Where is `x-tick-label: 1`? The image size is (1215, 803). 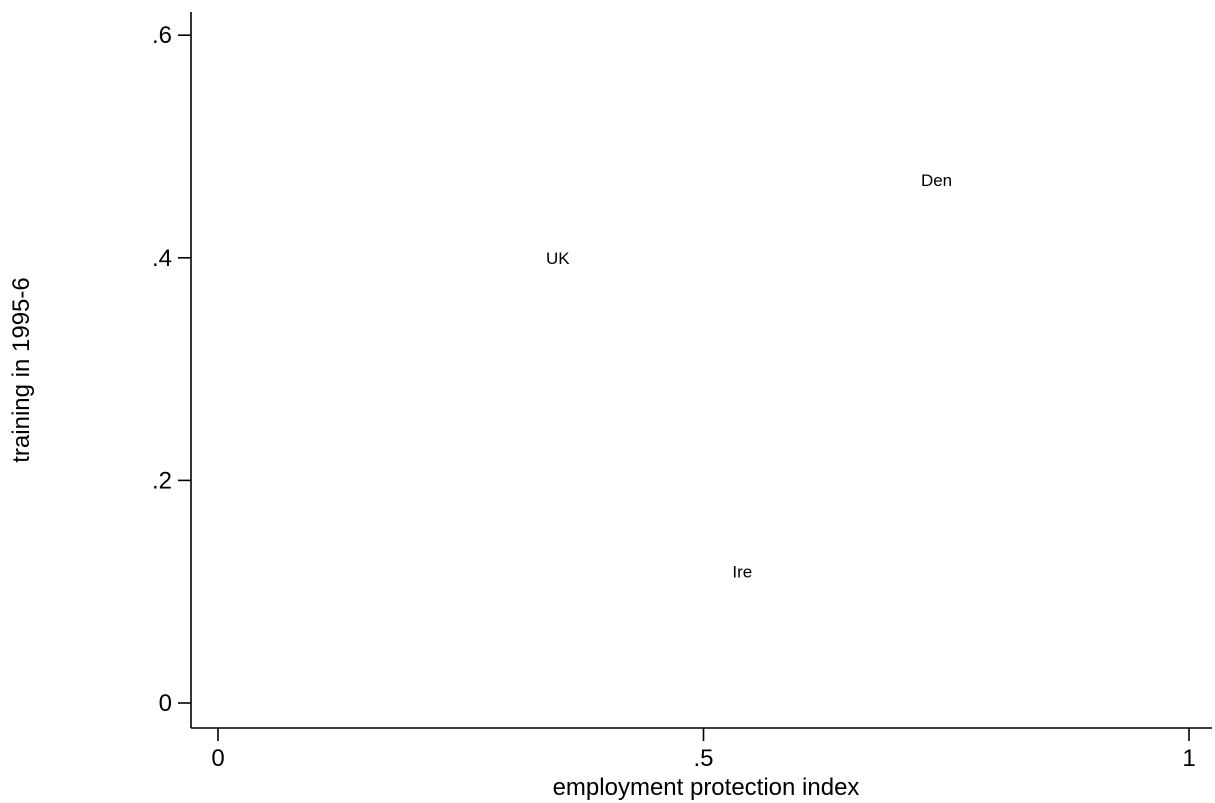
x-tick-label: 1 is located at coordinates (1188, 758).